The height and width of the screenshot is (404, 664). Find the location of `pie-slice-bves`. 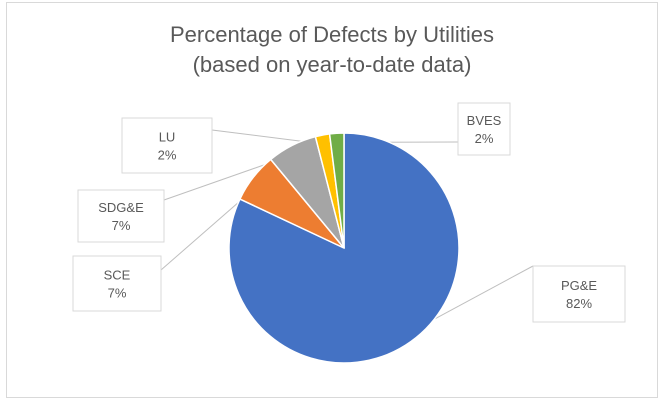

pie-slice-bves is located at coordinates (336, 190).